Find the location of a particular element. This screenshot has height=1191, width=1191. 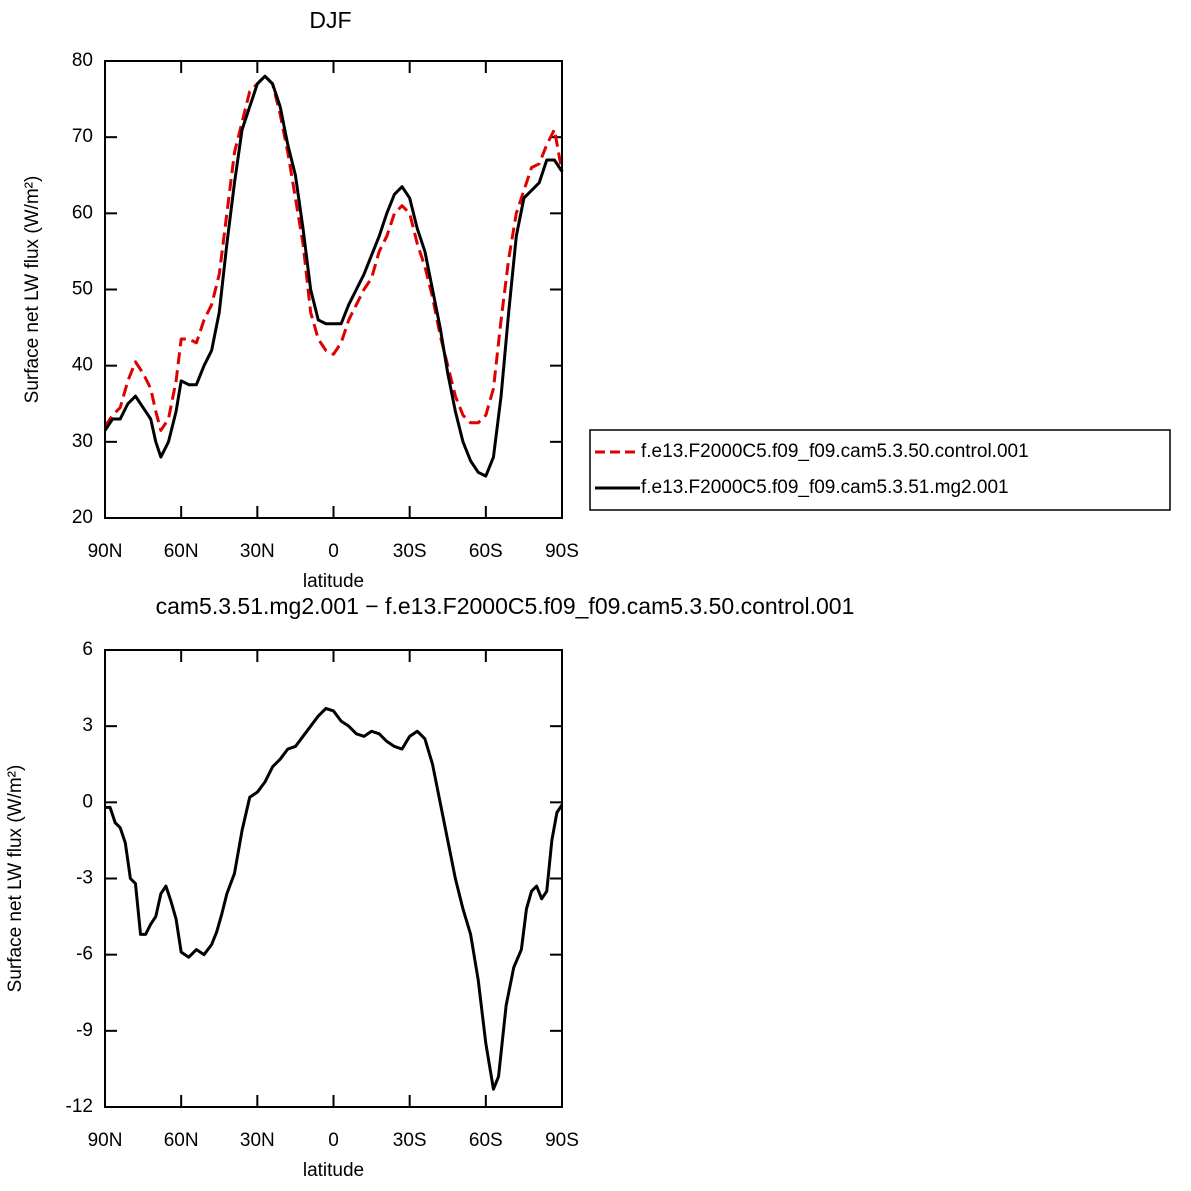

y-tick-label: 70 is located at coordinates (82, 136).